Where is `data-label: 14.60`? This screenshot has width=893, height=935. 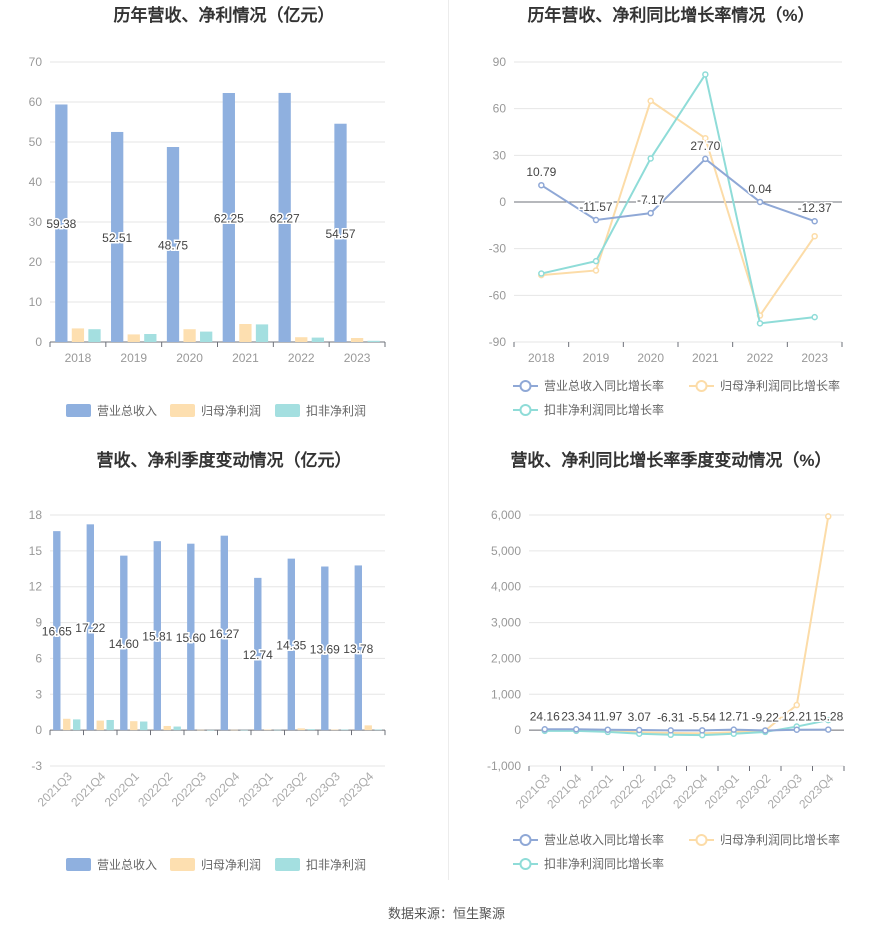 data-label: 14.60 is located at coordinates (124, 644).